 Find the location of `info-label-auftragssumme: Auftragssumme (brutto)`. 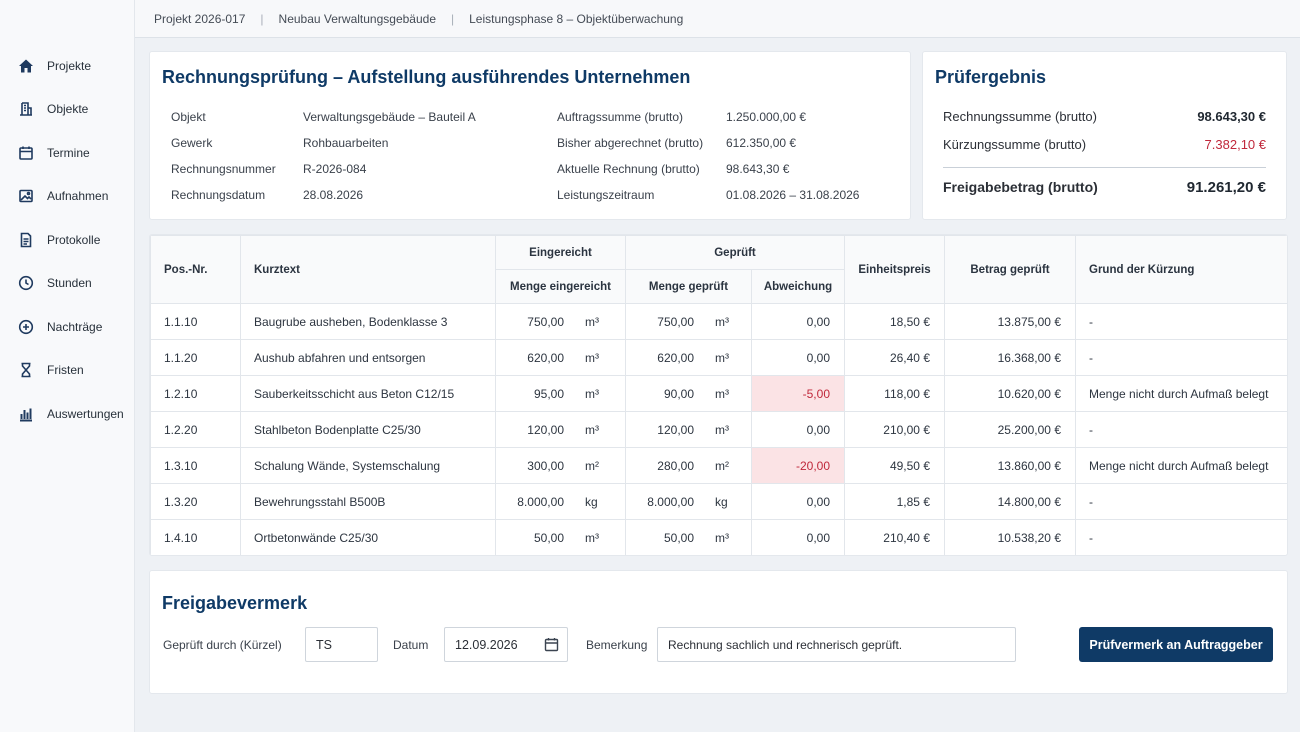

info-label-auftragssumme: Auftragssumme (brutto) is located at coordinates (620, 117).